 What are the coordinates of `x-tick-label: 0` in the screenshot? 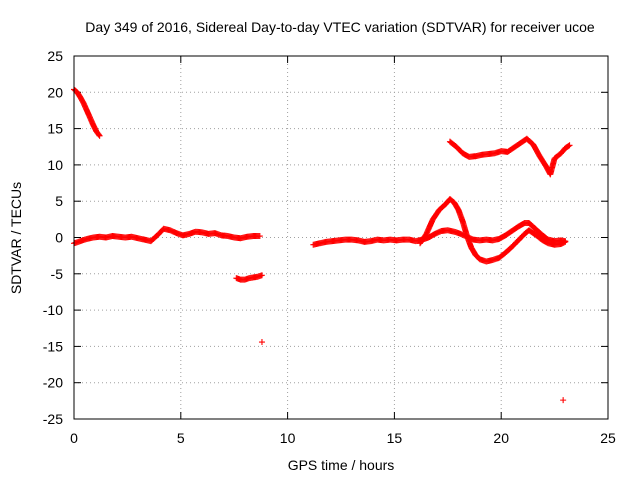 It's located at (74, 438).